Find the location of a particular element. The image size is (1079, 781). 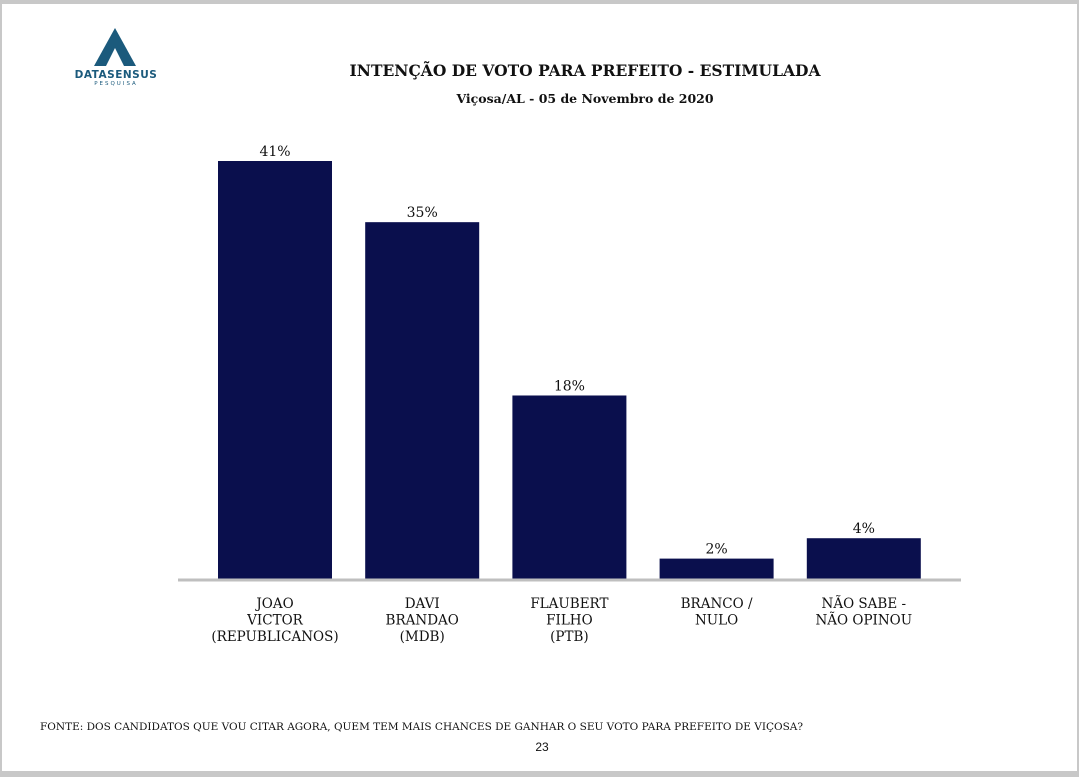

logo-subtitle: PESQUISA is located at coordinates (116, 84).